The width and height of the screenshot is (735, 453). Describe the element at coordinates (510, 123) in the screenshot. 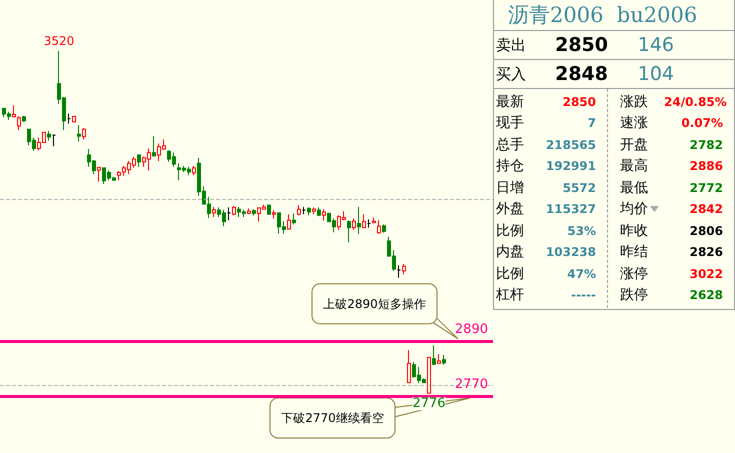

I see `text: 现手` at that location.